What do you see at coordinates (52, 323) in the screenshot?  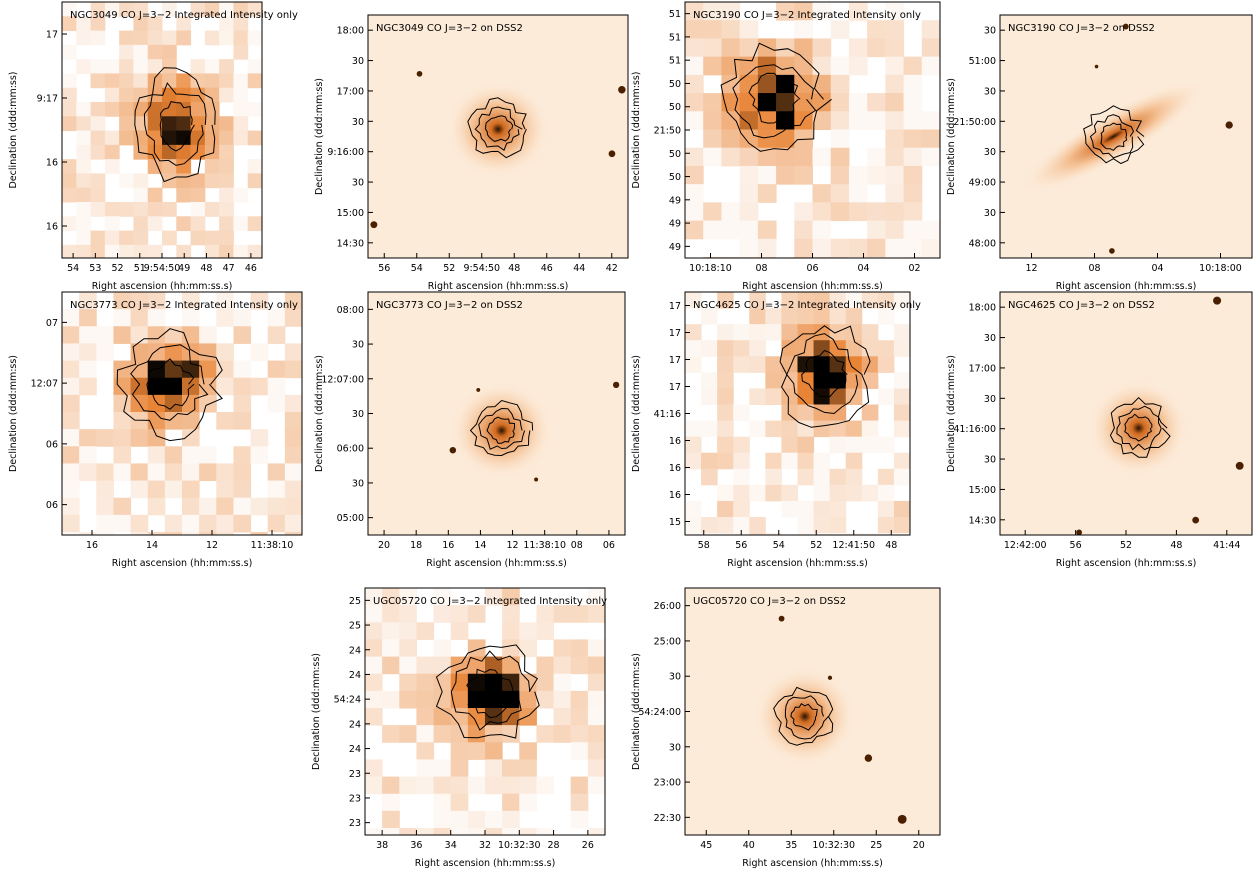 I see `y-tick-label: 07` at bounding box center [52, 323].